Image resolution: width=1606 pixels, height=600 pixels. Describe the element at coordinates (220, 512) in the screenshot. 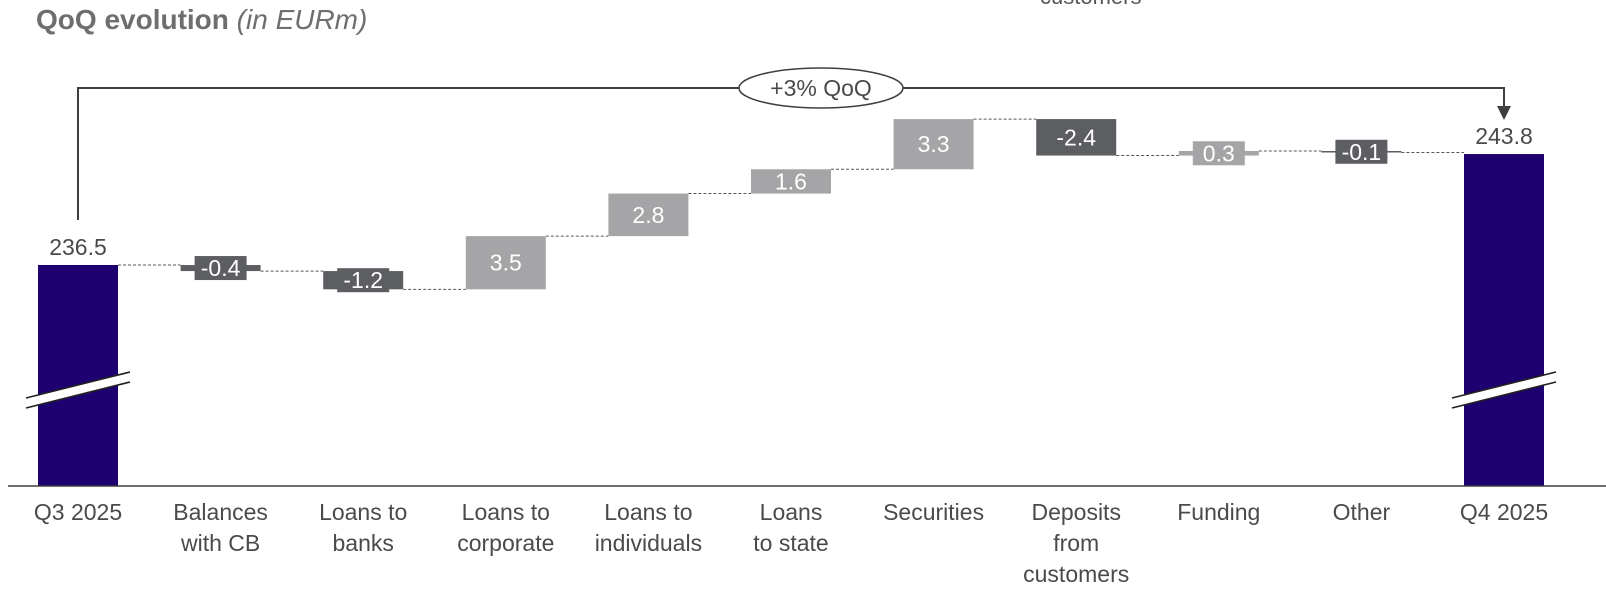

I see `category-tick-label-line: Balances` at that location.